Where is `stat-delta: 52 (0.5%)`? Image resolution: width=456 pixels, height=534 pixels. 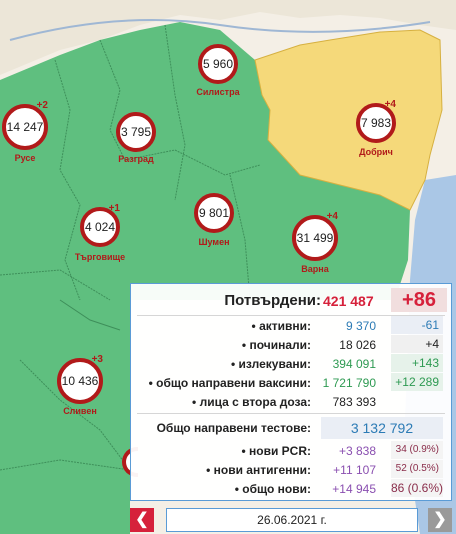
stat-delta: 52 (0.5%) is located at coordinates (417, 469).